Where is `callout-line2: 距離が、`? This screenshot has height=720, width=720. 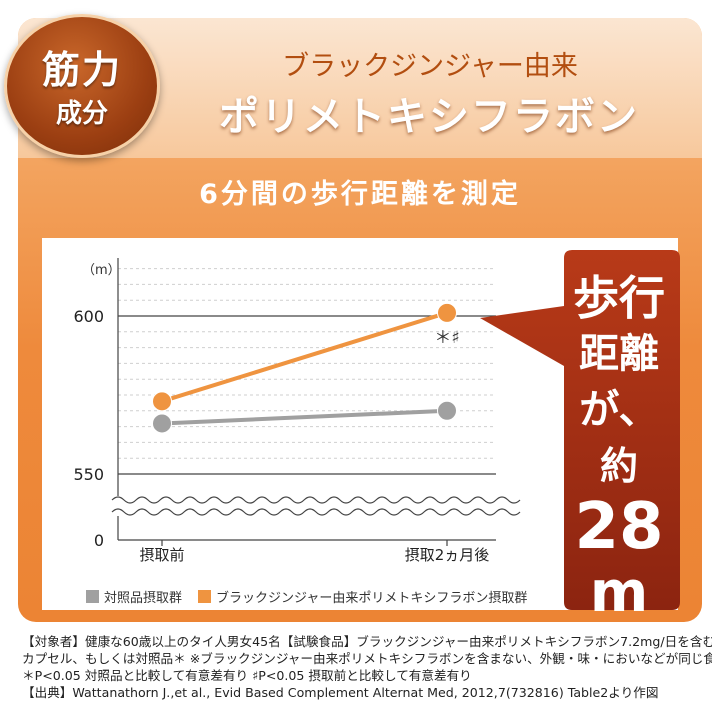 callout-line2: 距離が、 is located at coordinates (619, 382).